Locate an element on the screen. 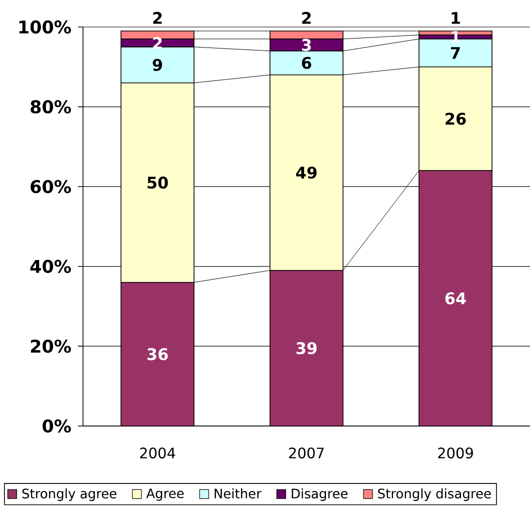  legend-label: Agree is located at coordinates (165, 494).